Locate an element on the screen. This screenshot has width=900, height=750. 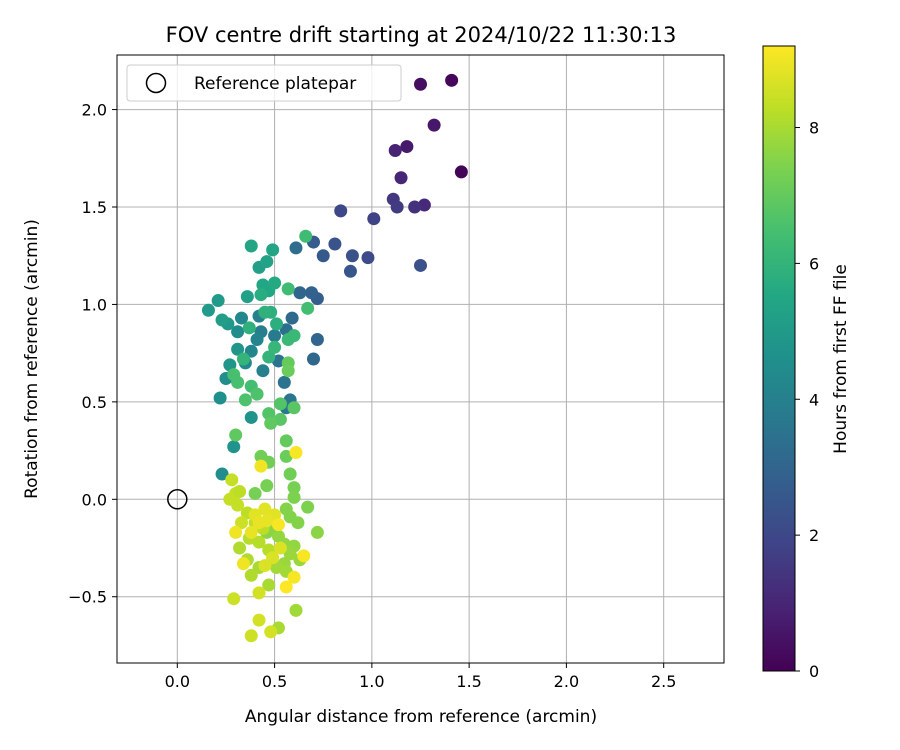
colorbar-frame is located at coordinates (779, 358).